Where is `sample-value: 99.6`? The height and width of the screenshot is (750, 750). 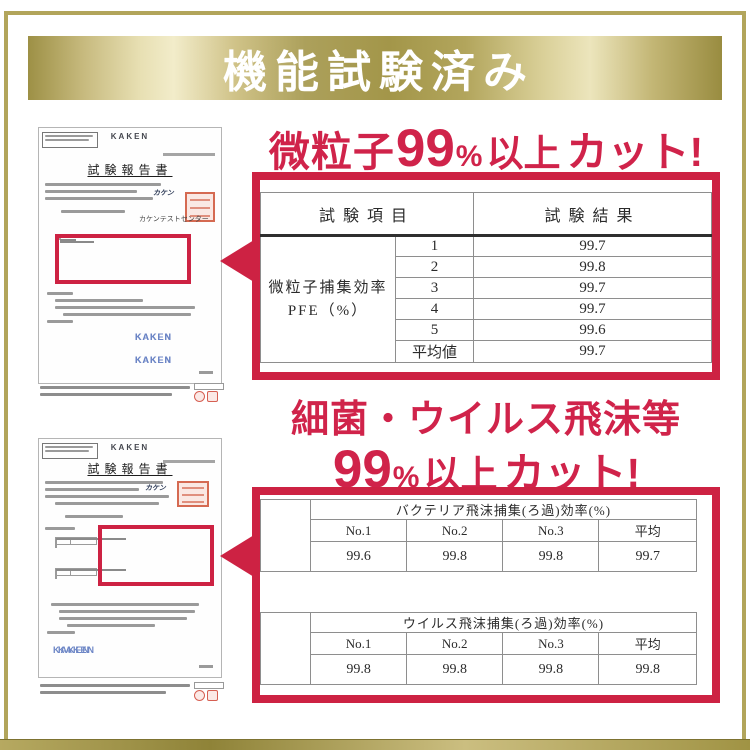 sample-value: 99.6 is located at coordinates (592, 330).